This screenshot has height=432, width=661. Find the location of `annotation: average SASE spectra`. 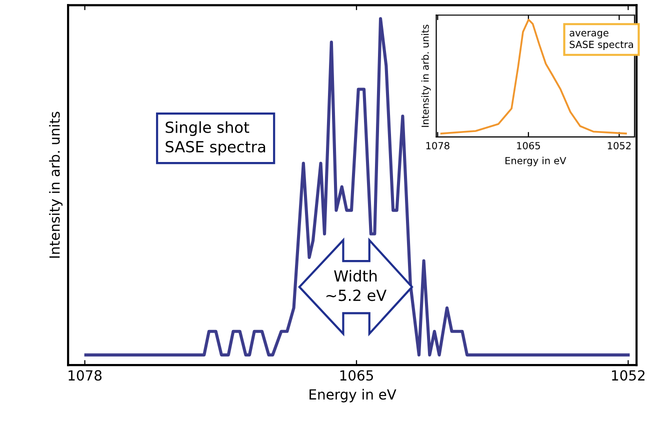

annotation: average SASE spectra is located at coordinates (601, 40).